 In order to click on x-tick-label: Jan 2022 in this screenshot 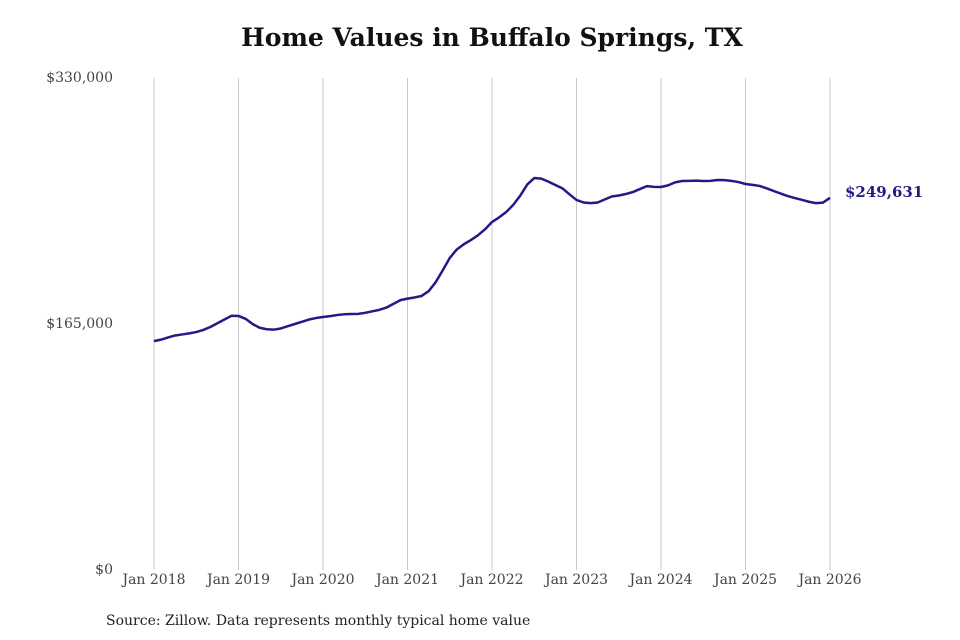, I will do `click(490, 580)`.